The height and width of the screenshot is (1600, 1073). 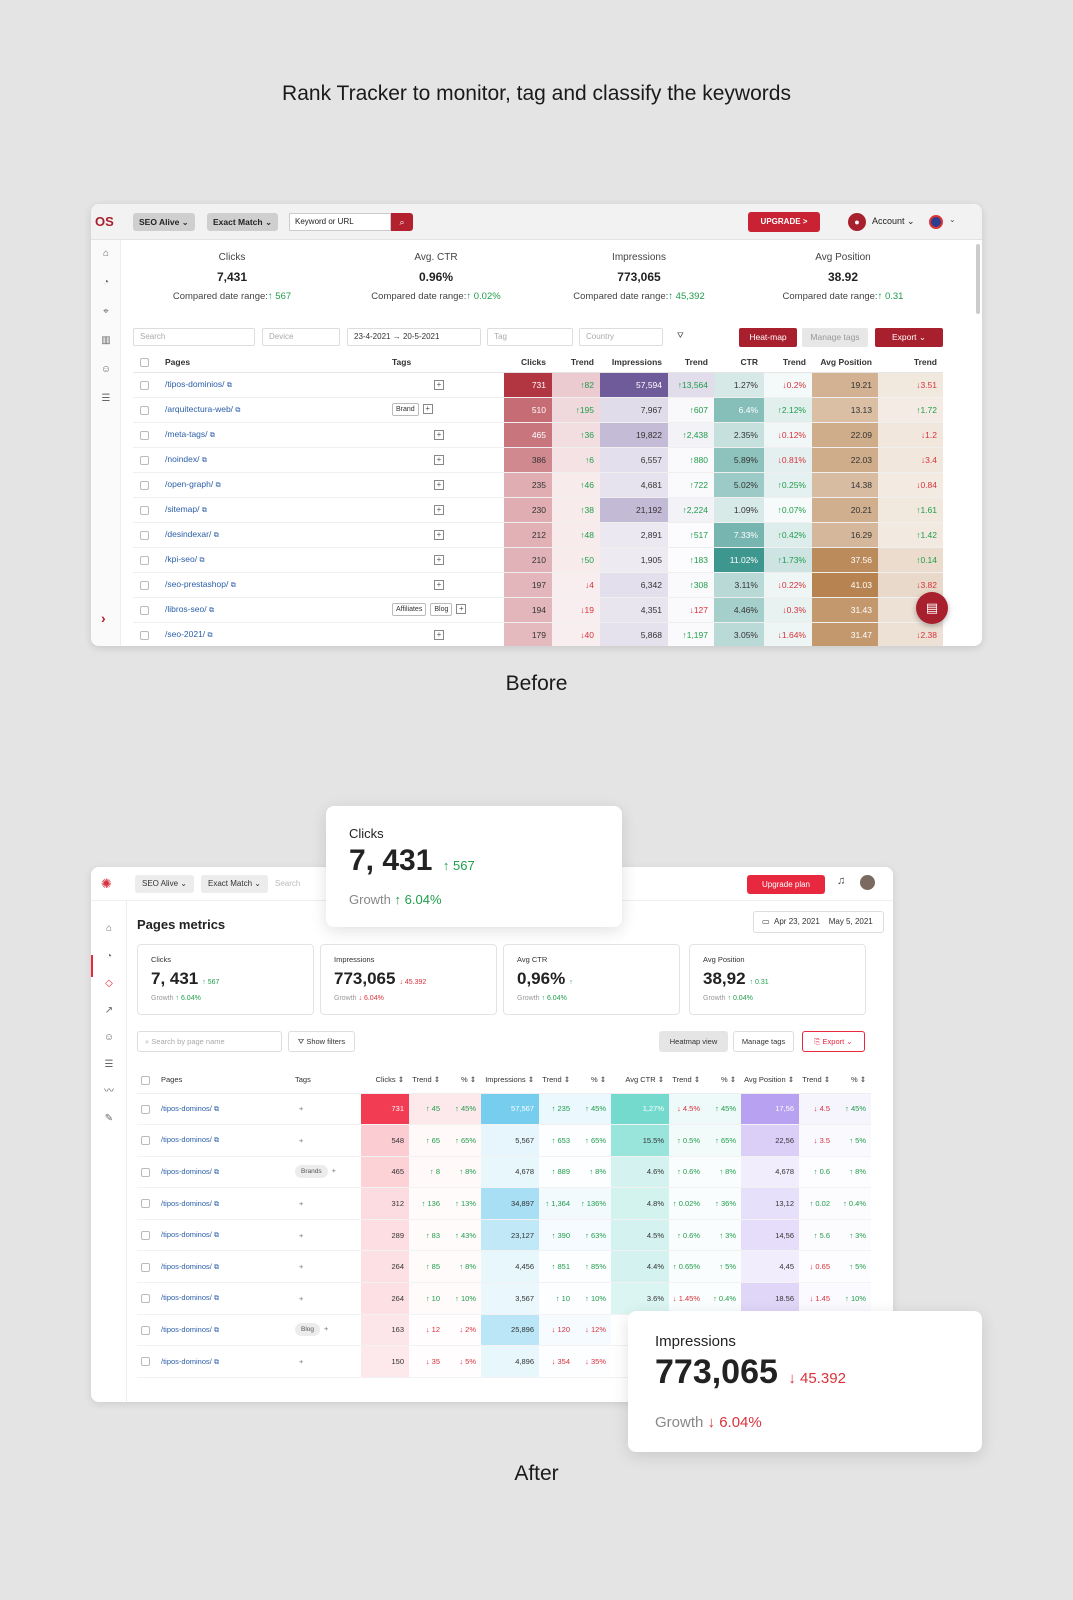 What do you see at coordinates (311, 1172) in the screenshot?
I see `tag-chip: Brands` at bounding box center [311, 1172].